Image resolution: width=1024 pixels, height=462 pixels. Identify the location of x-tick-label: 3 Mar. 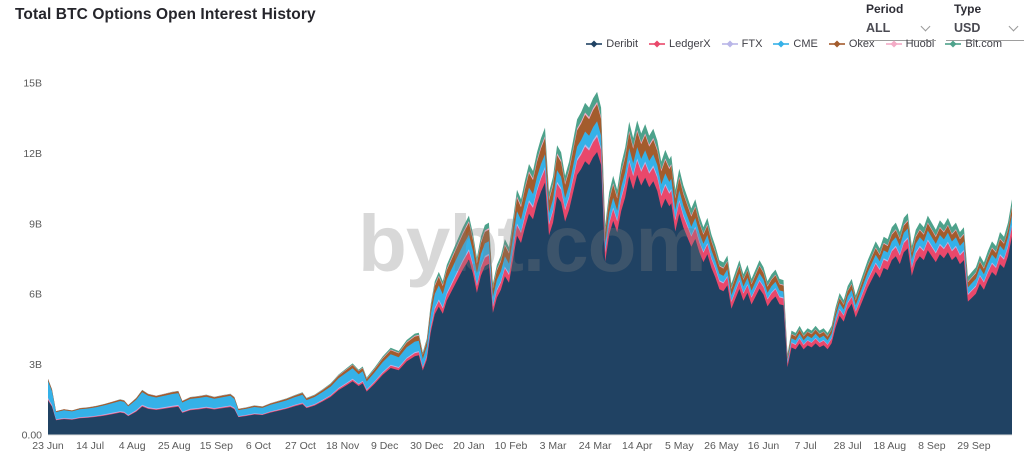
(553, 446).